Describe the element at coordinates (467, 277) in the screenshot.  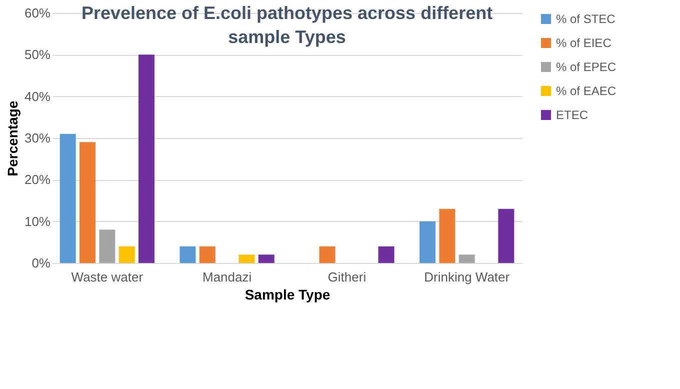
I see `x-tick-label: Drinking Water` at that location.